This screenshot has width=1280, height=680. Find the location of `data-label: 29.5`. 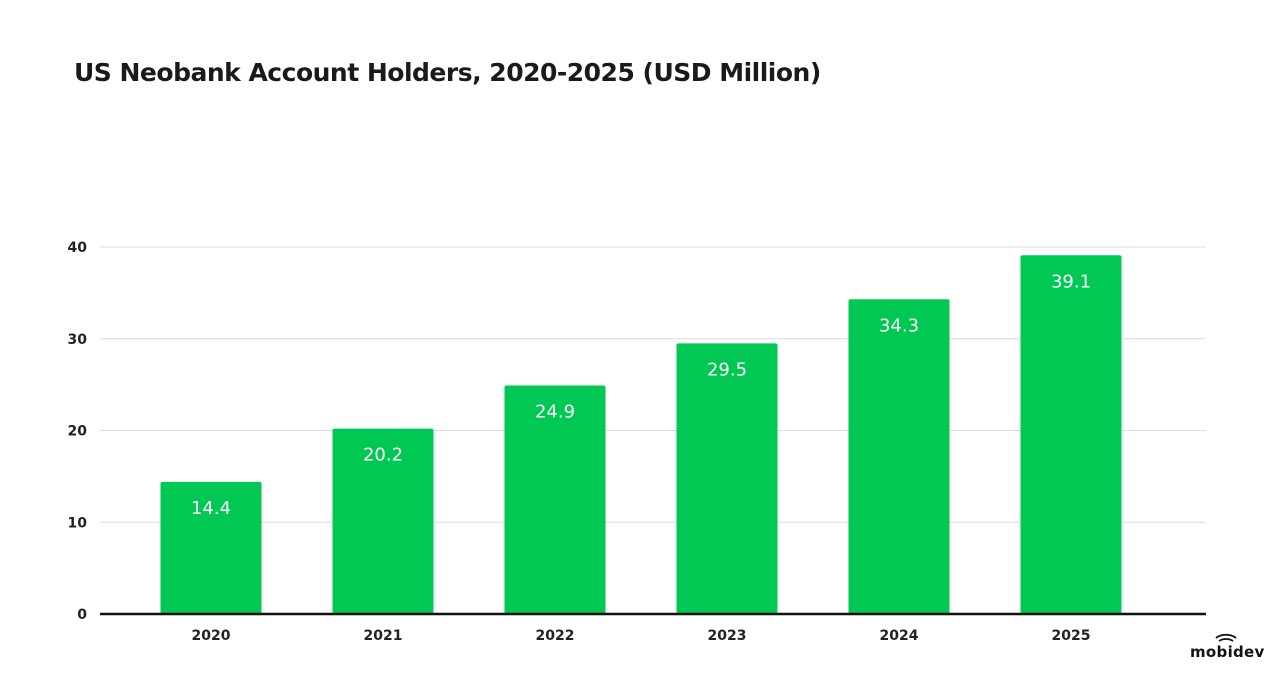

data-label: 29.5 is located at coordinates (727, 369).